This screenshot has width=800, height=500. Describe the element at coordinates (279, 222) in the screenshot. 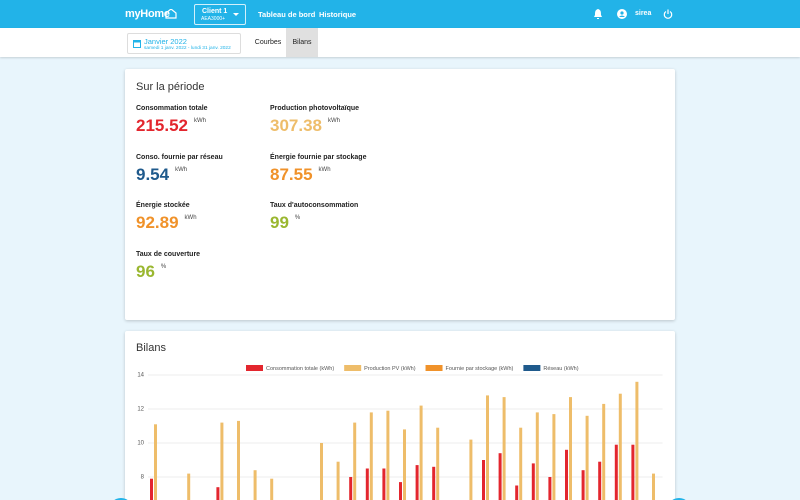

I see `metric-value: 99` at that location.